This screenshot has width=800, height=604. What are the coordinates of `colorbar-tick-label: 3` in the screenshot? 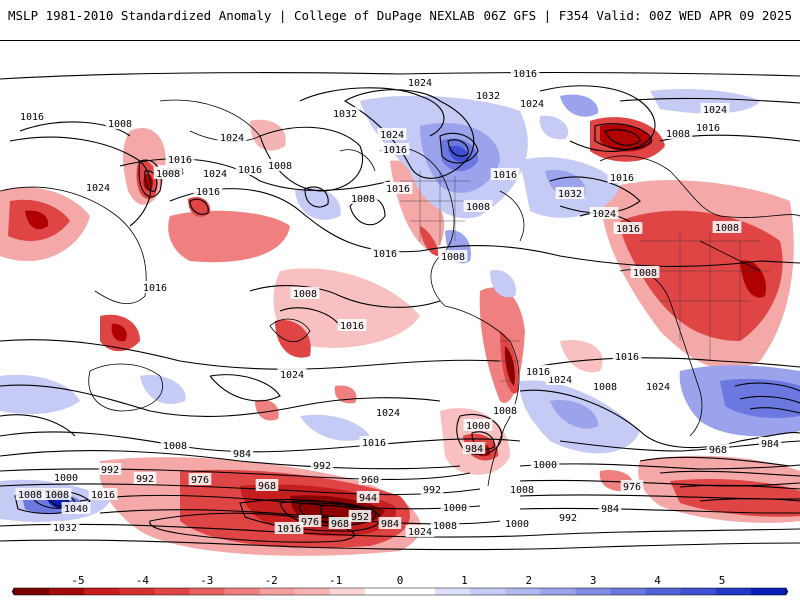 It's located at (593, 580).